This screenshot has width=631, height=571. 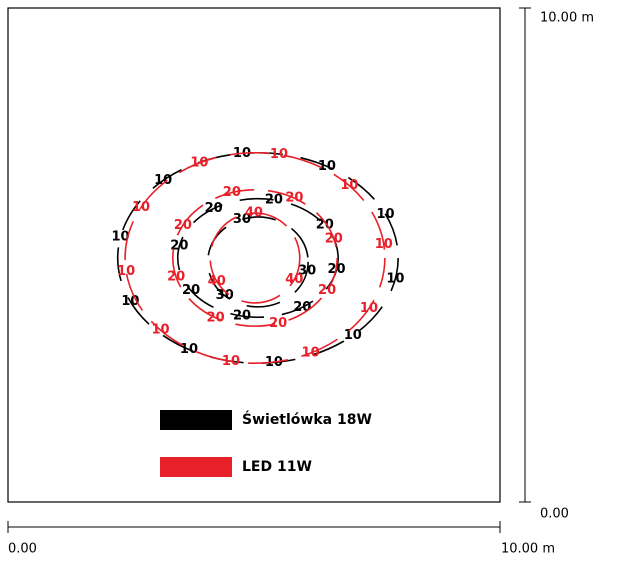 I want to click on legend-label: LED 11W, so click(x=277, y=467).